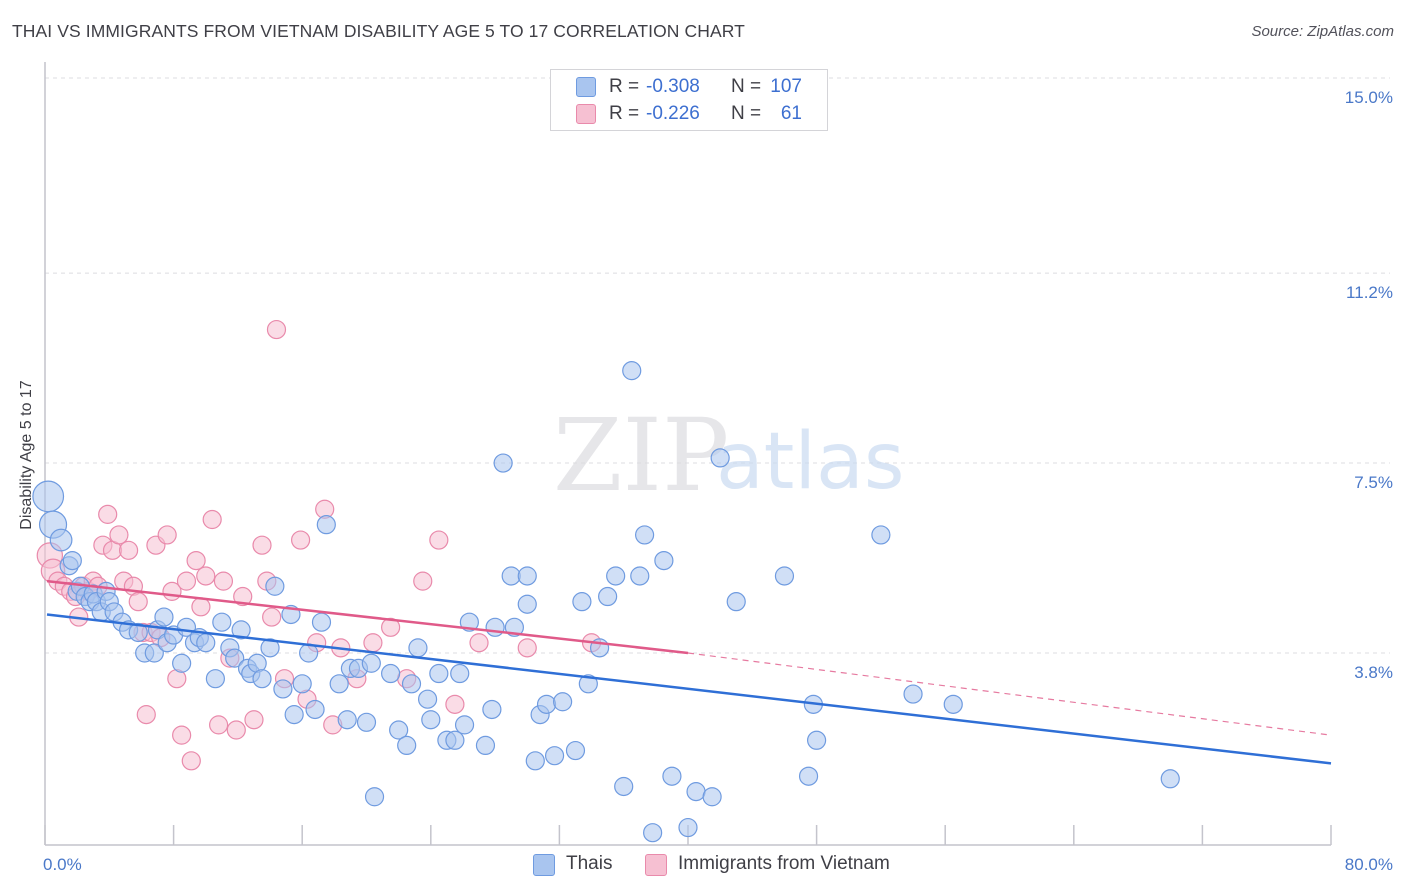 This screenshot has width=1406, height=892. I want to click on legend-r-value: -0.226, so click(673, 113).